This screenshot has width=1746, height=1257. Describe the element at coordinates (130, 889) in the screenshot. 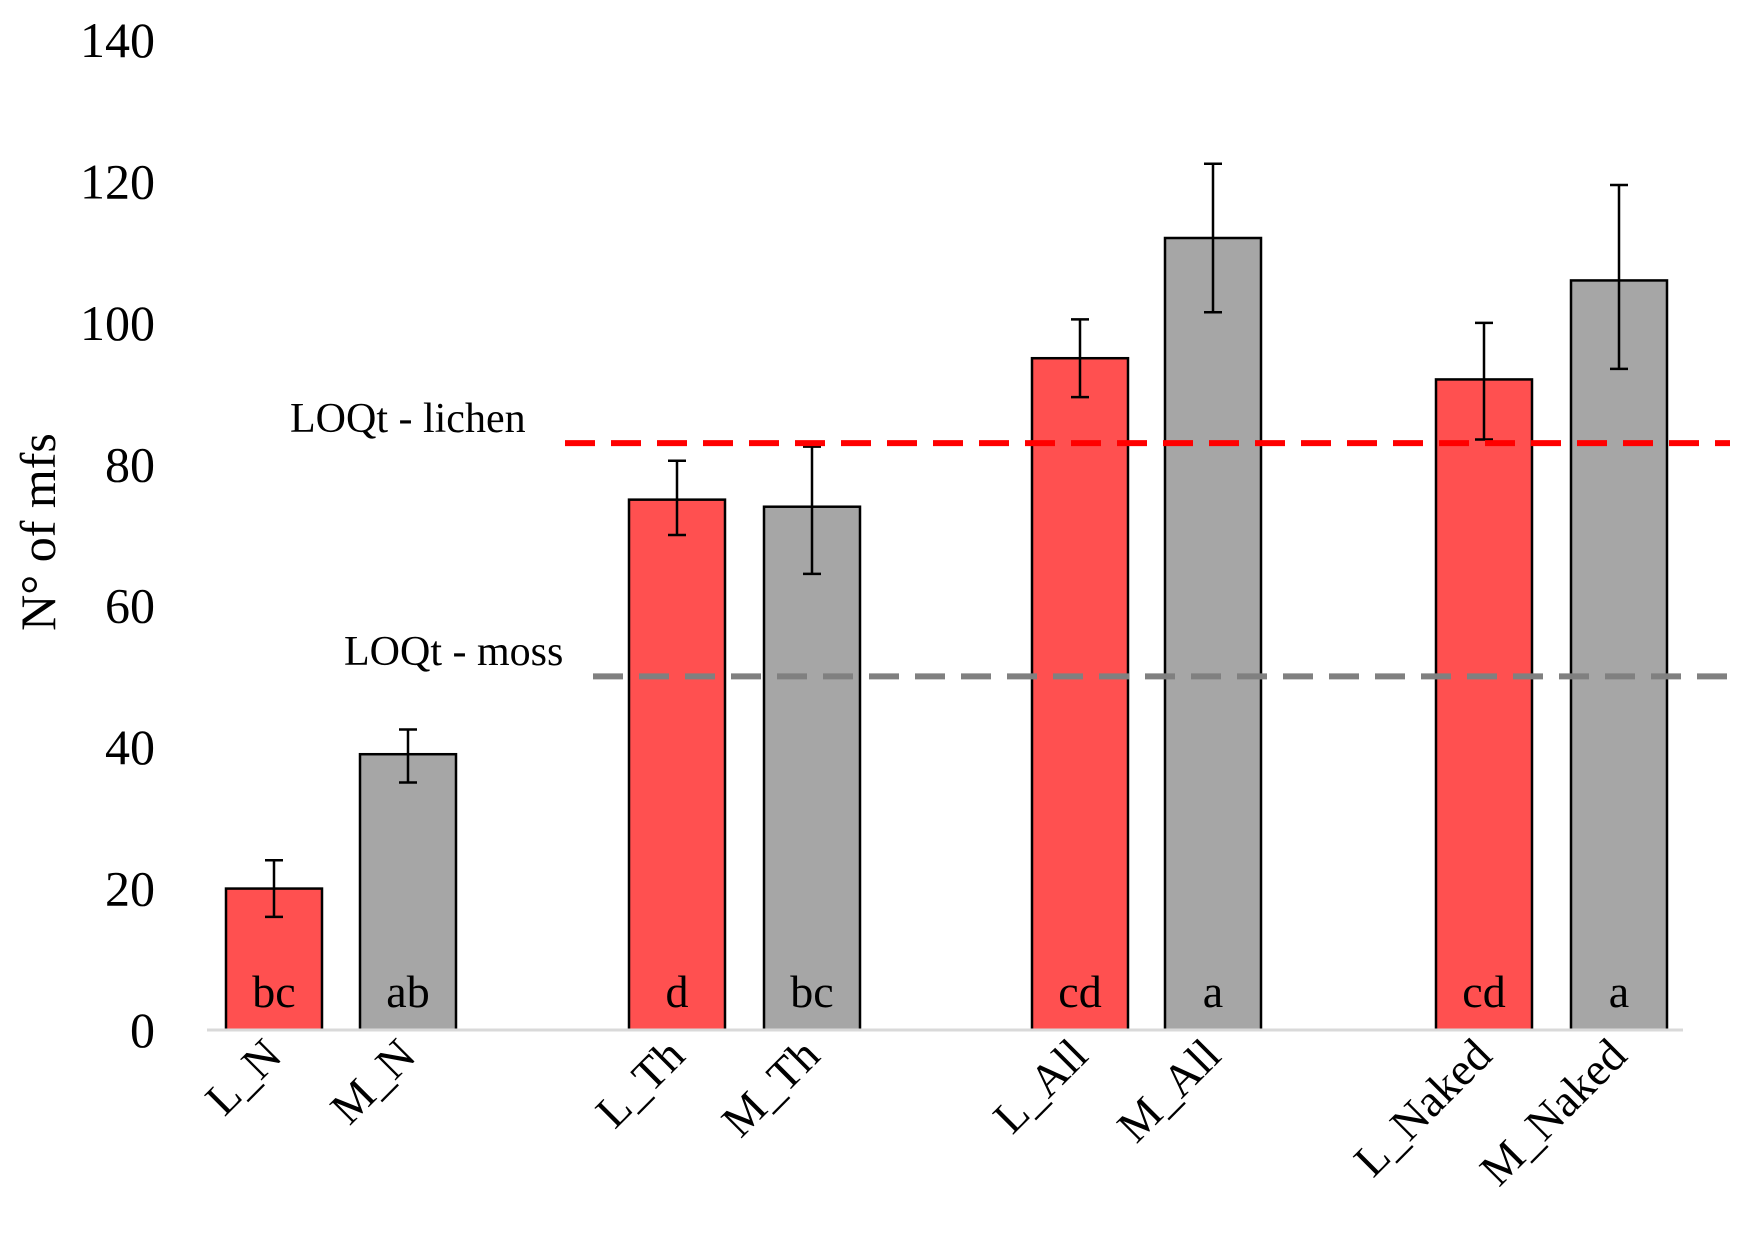

I see `y-tick-label: 20` at that location.